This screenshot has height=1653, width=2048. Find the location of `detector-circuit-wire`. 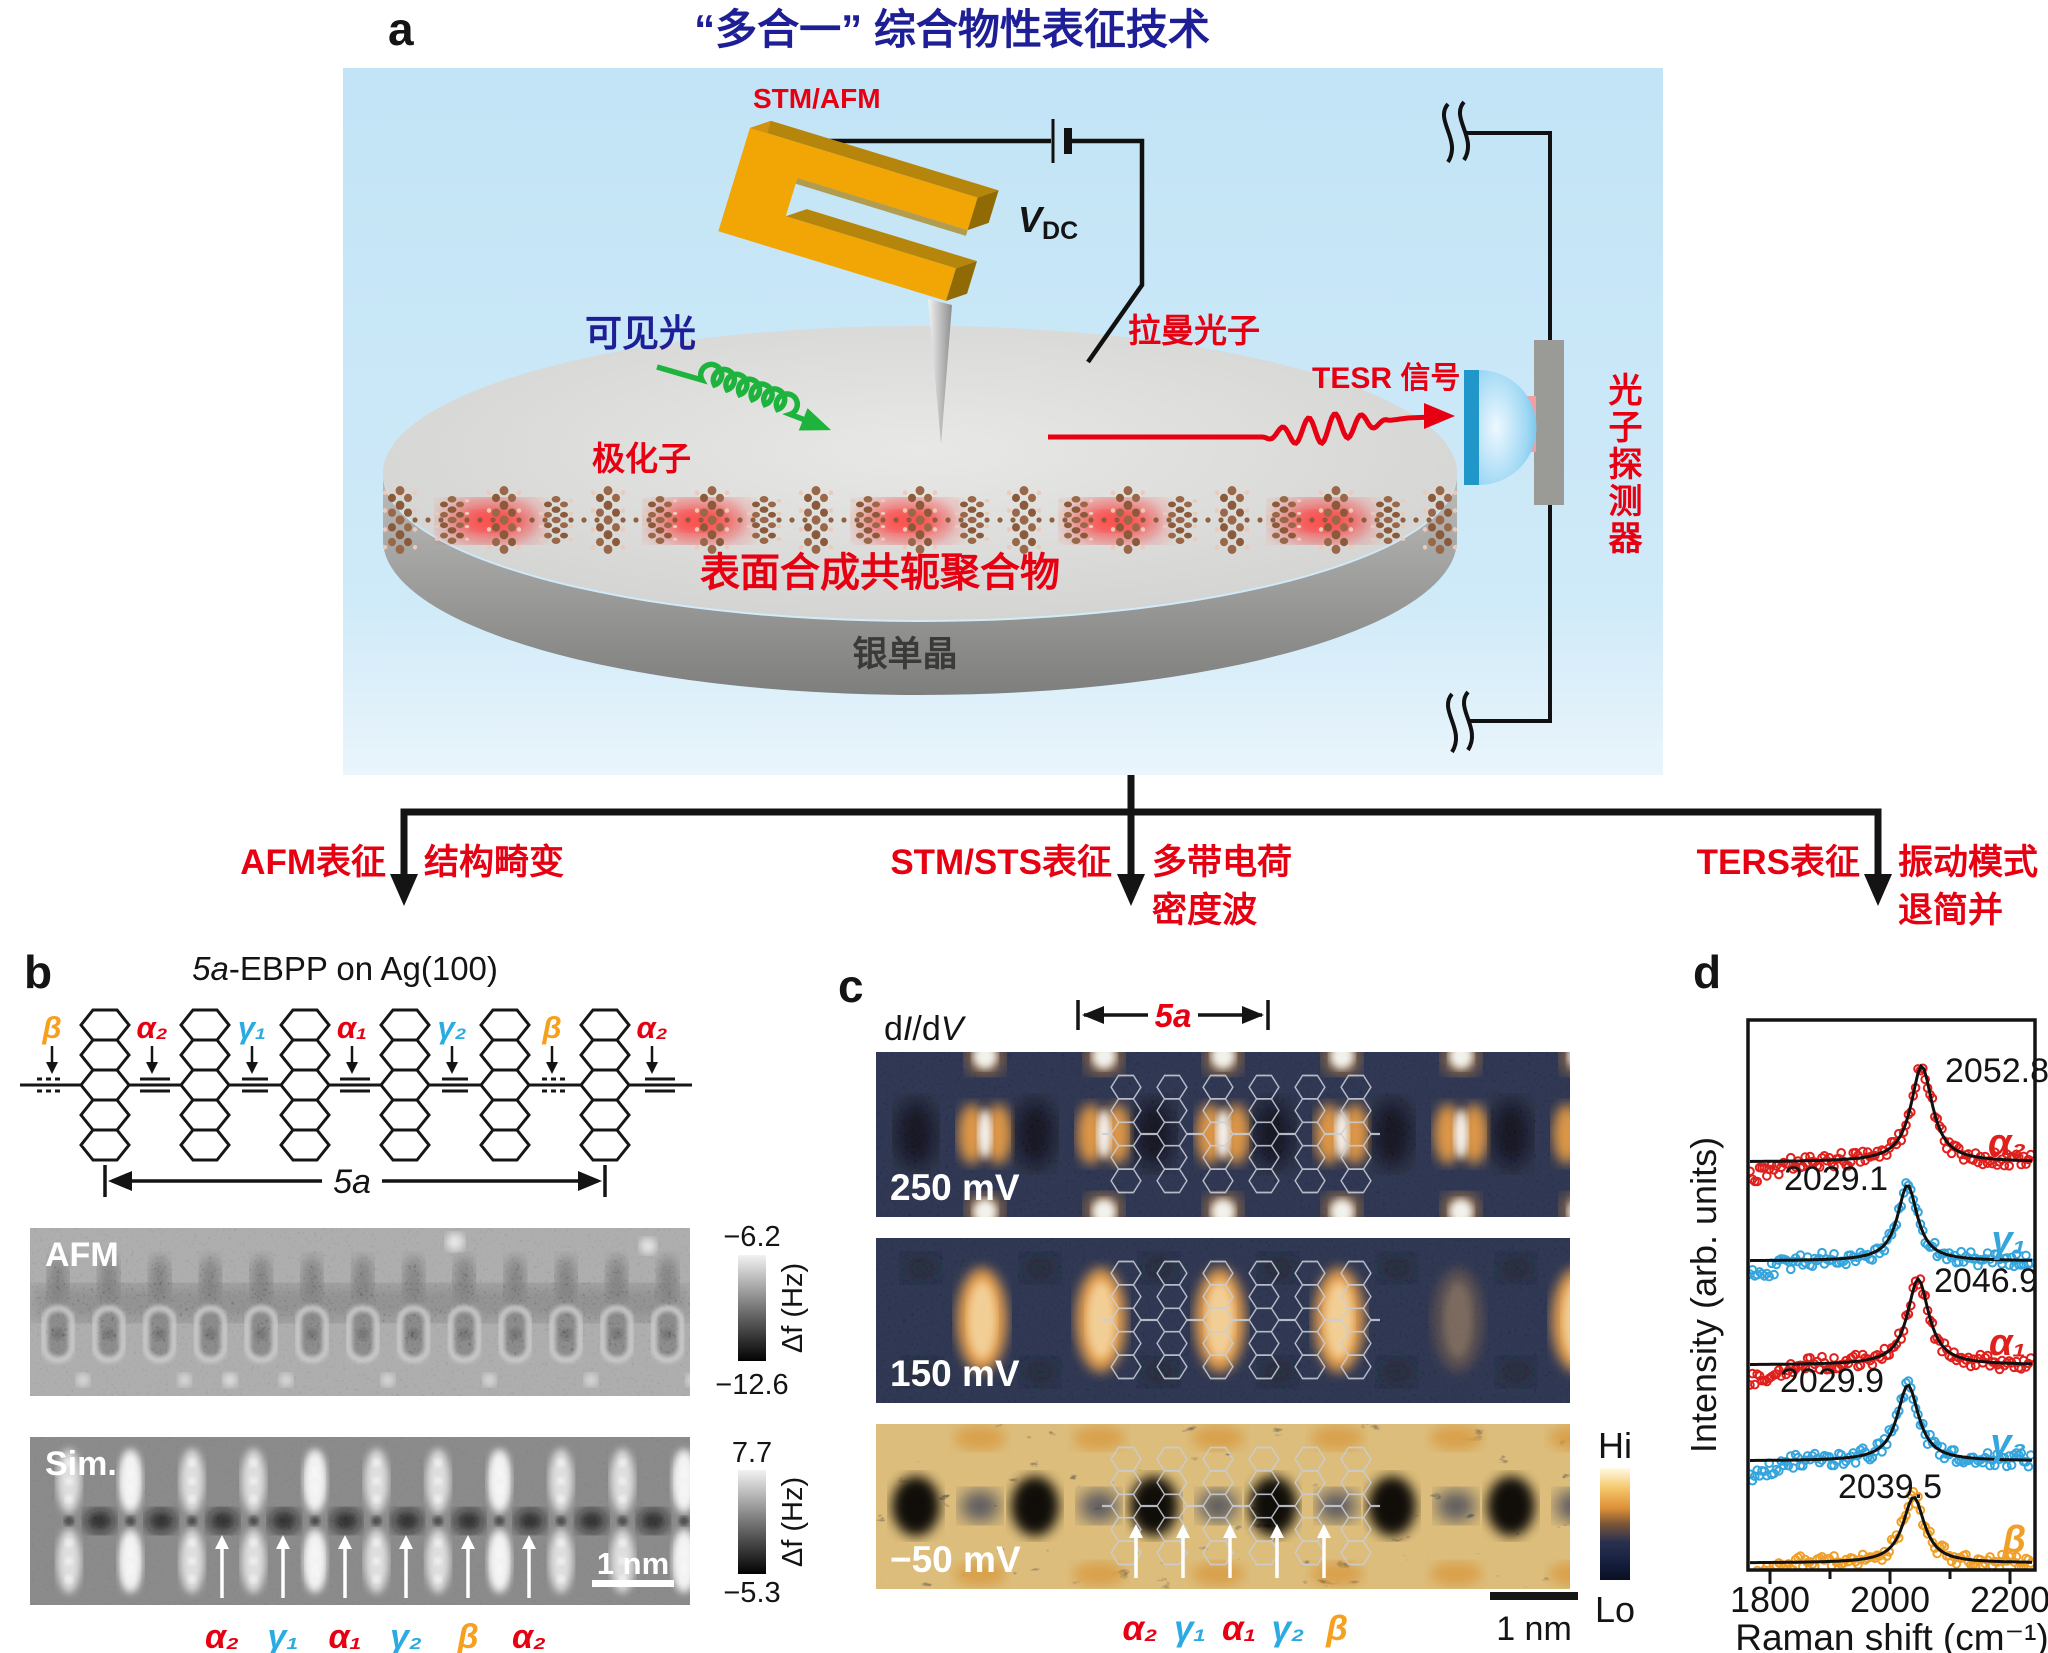

detector-circuit-wire is located at coordinates (1496, 427).